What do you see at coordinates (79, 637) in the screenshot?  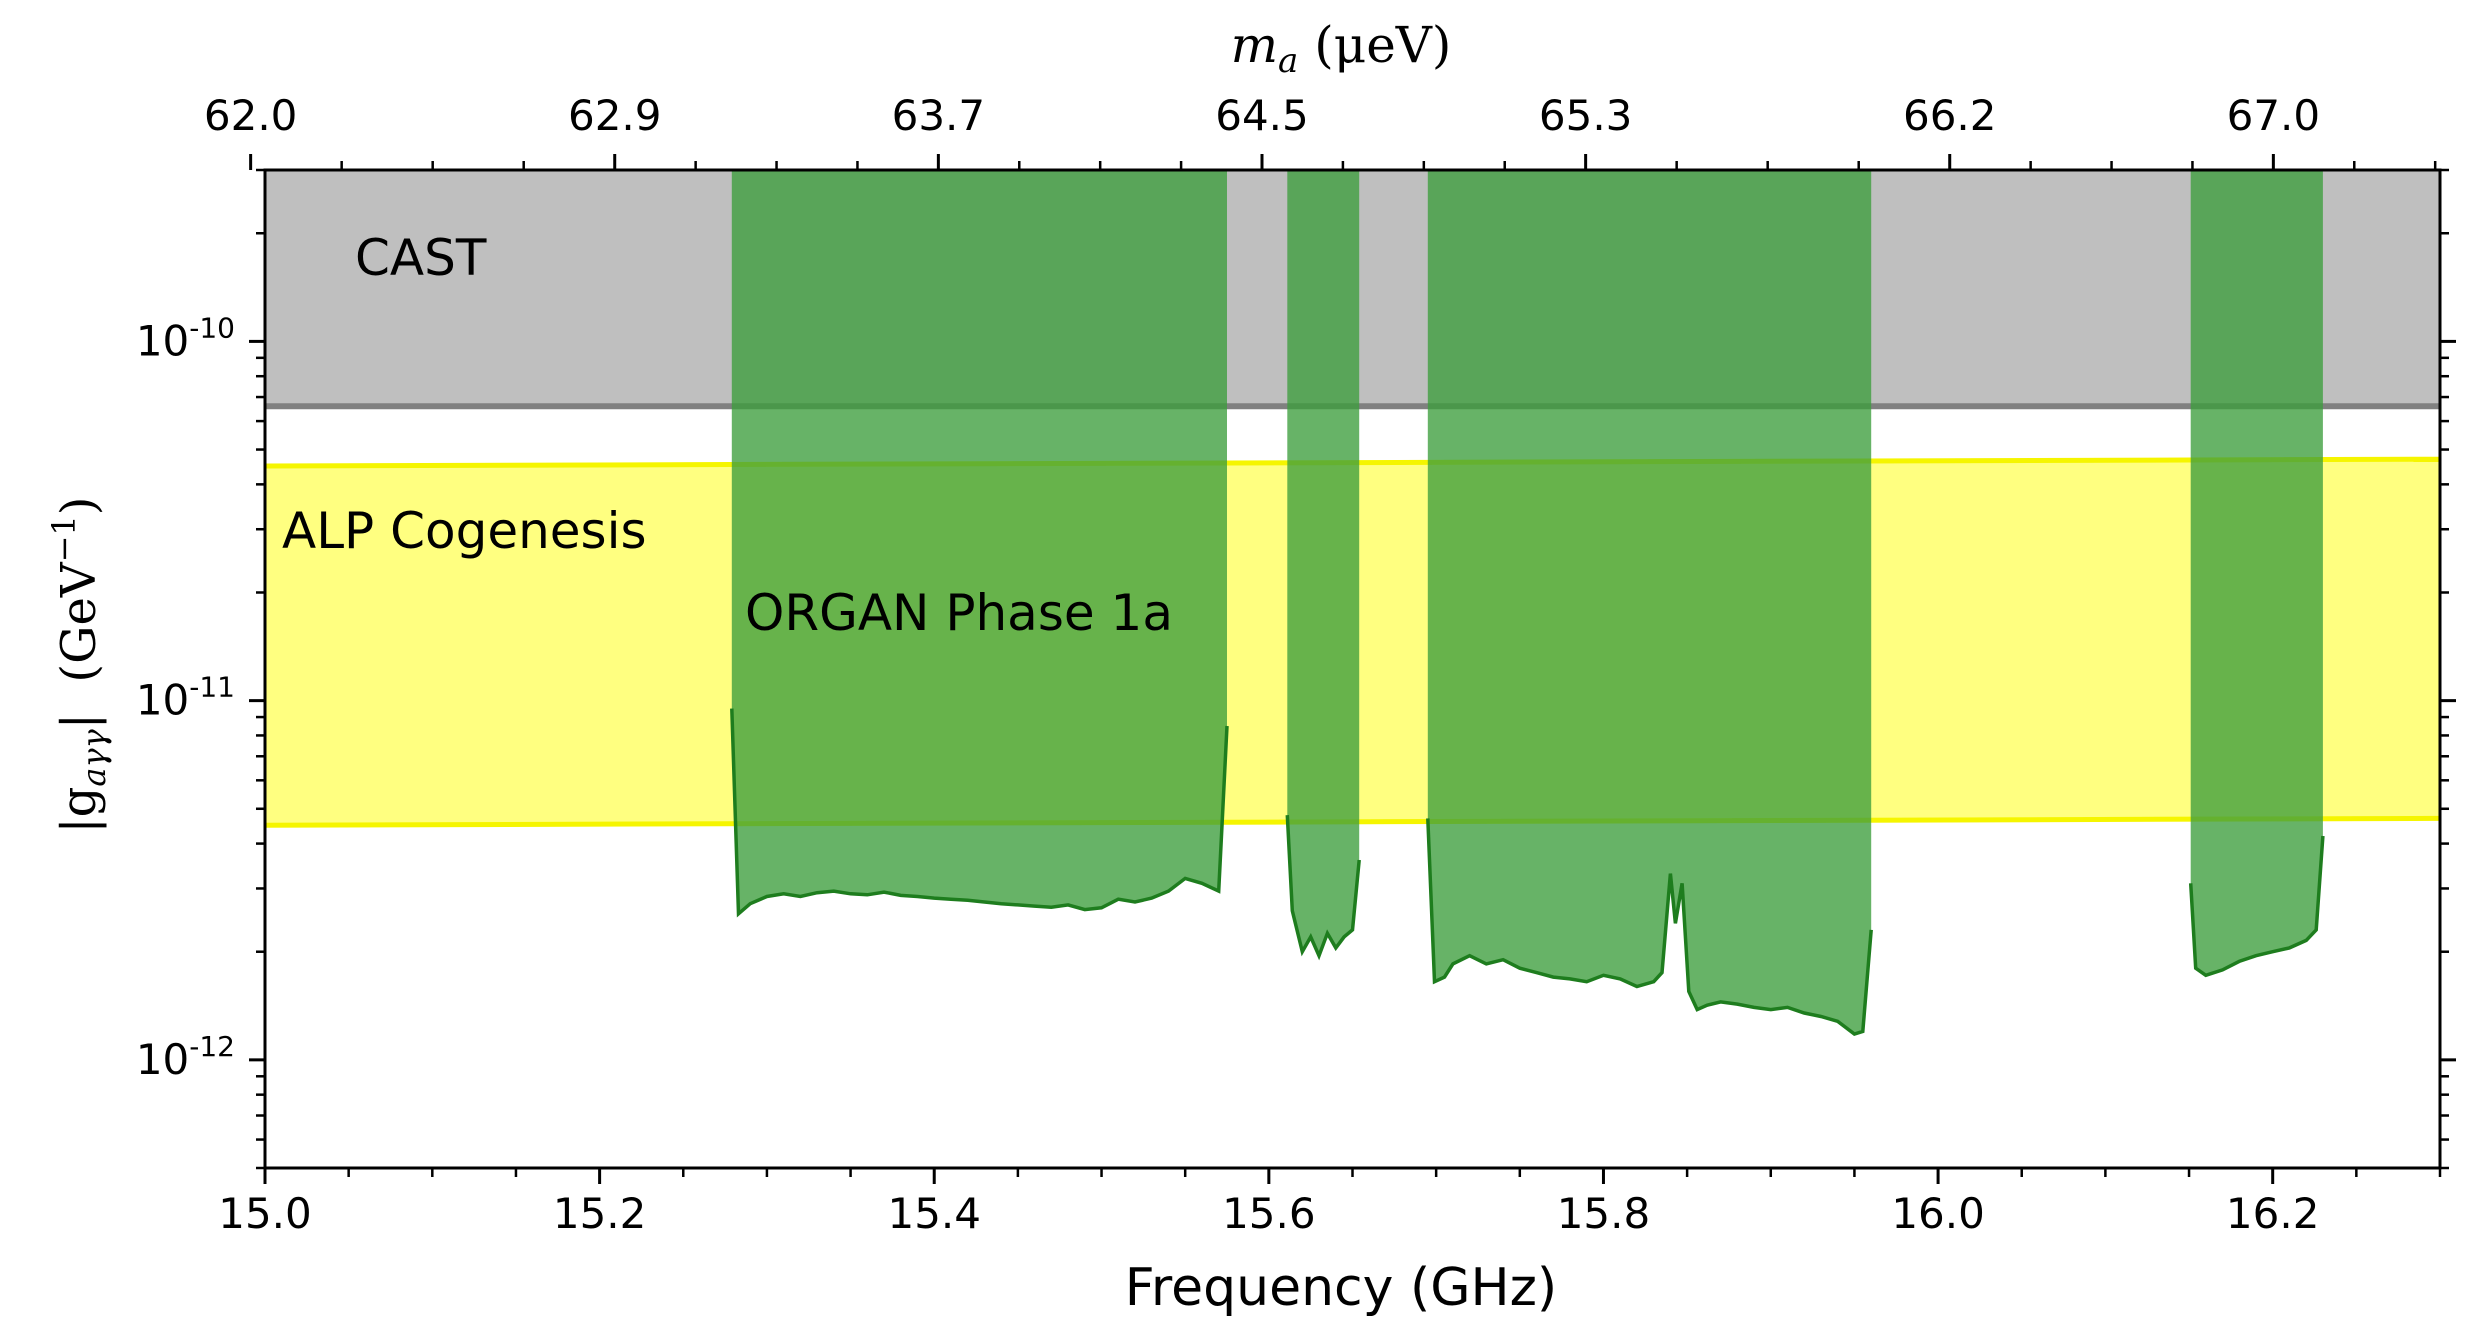 I see `y-axis-label-unit: (GeV` at bounding box center [79, 637].